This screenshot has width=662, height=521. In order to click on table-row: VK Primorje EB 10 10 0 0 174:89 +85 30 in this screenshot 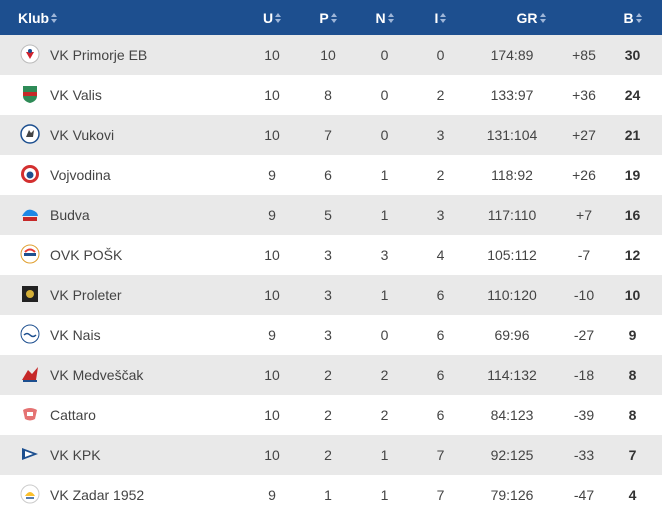, I will do `click(331, 55)`.